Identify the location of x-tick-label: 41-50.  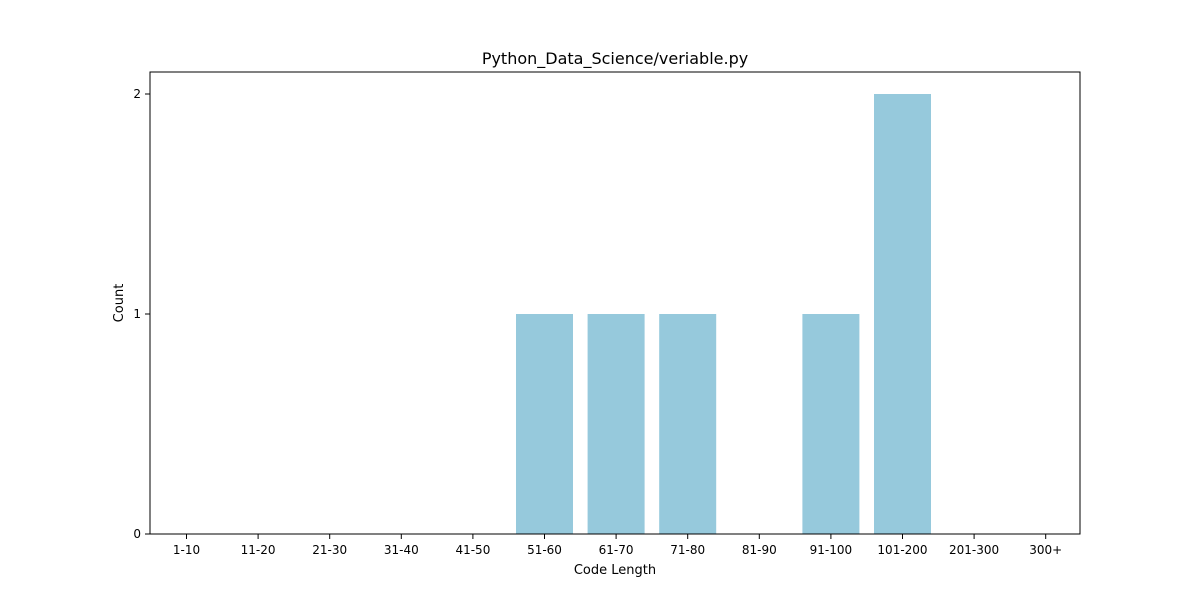
(472, 550).